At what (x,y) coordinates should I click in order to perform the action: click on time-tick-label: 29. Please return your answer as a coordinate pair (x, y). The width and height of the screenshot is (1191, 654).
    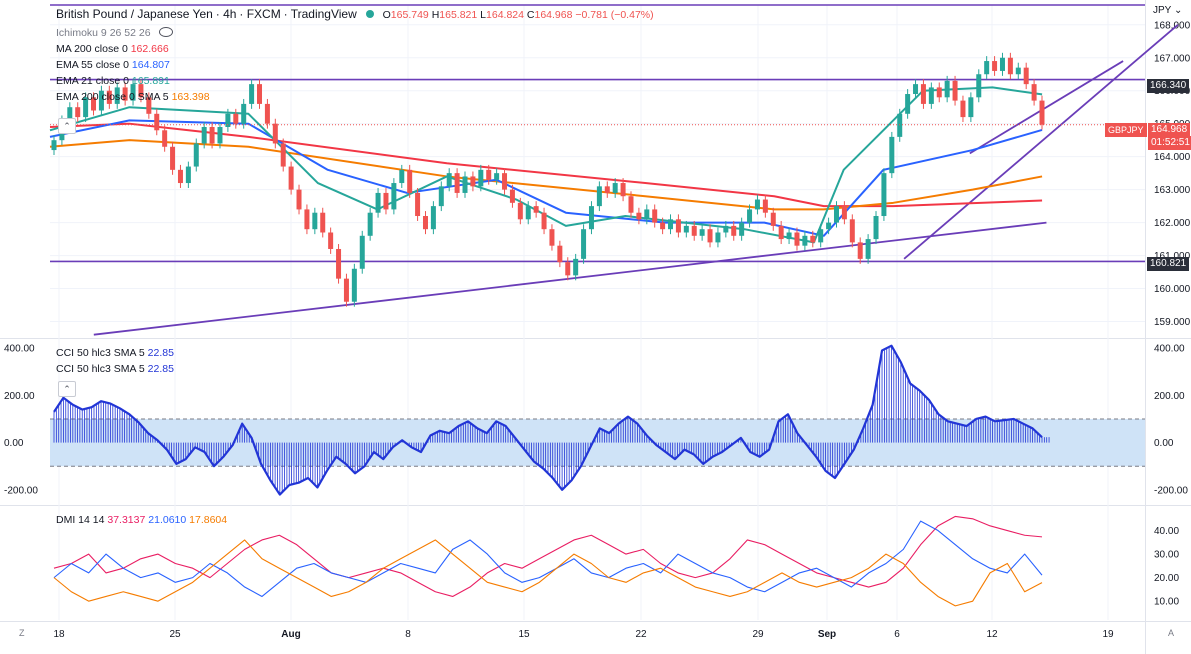
    Looking at the image, I should click on (758, 634).